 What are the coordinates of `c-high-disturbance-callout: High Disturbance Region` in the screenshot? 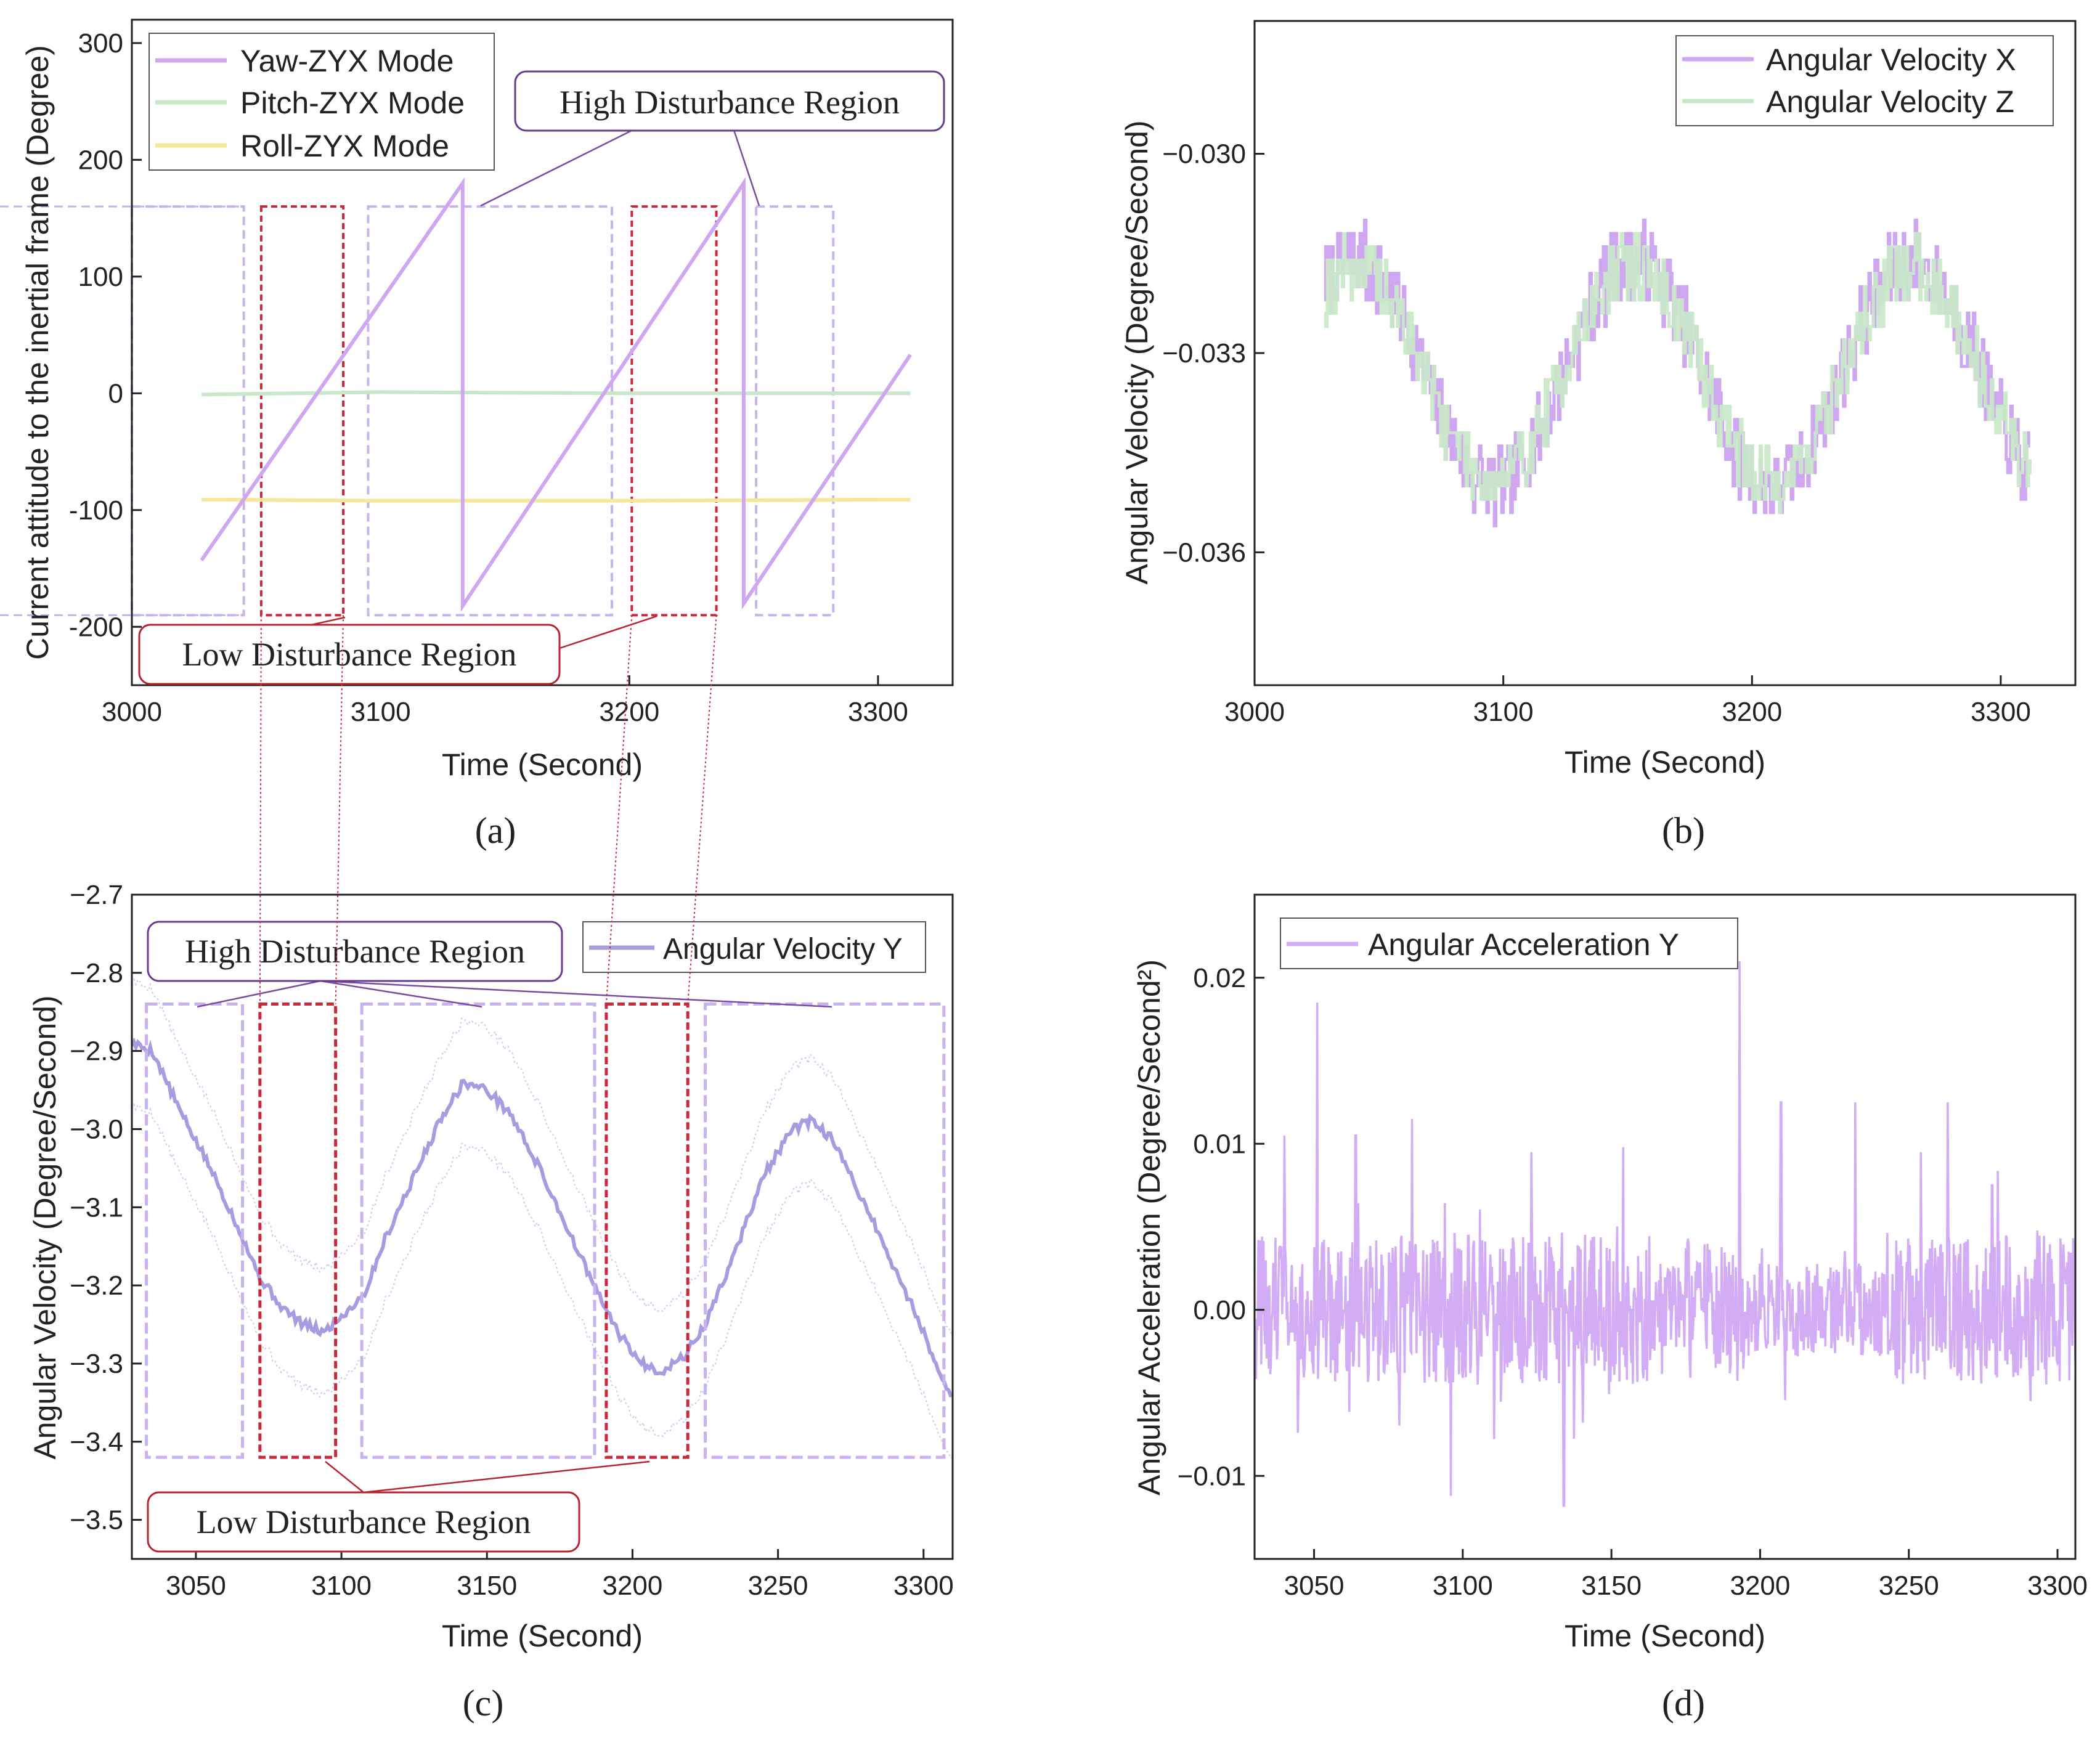 It's located at (489, 964).